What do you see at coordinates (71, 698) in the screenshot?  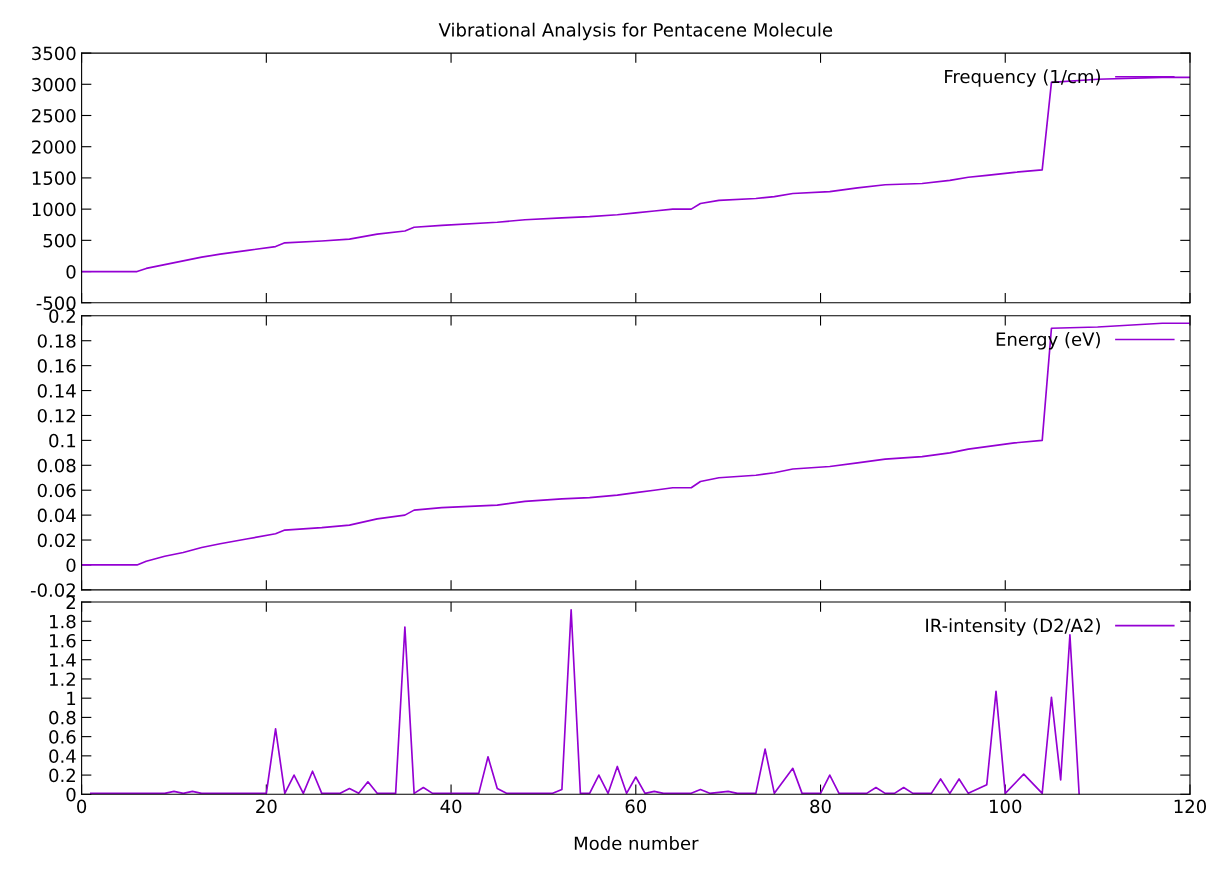 I see `y-tick-label: 1` at bounding box center [71, 698].